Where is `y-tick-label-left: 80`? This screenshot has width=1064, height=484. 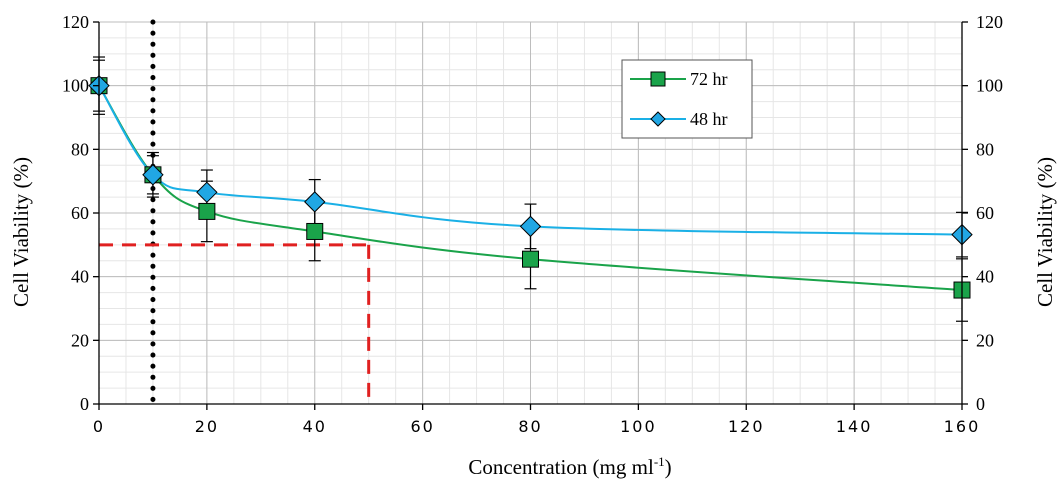
y-tick-label-left: 80 is located at coordinates (80, 149).